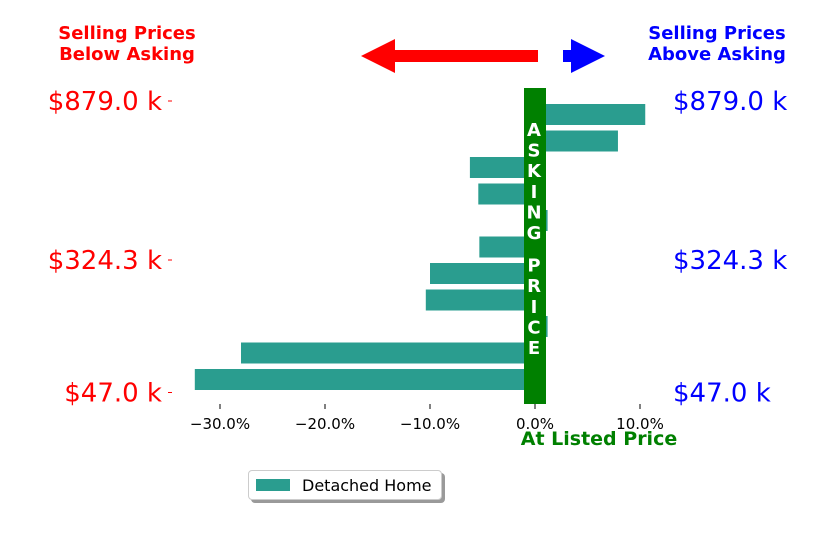  I want to click on y-label-left-2: $47.0 k, so click(113, 394).